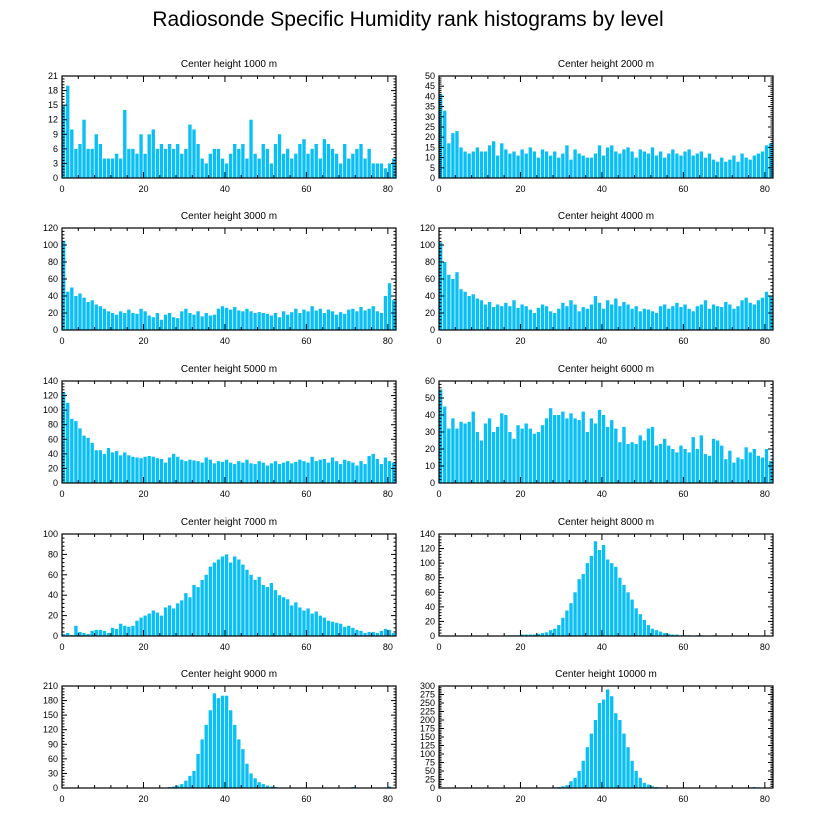 The image size is (816, 824). I want to click on x-tick-label: 80, so click(388, 647).